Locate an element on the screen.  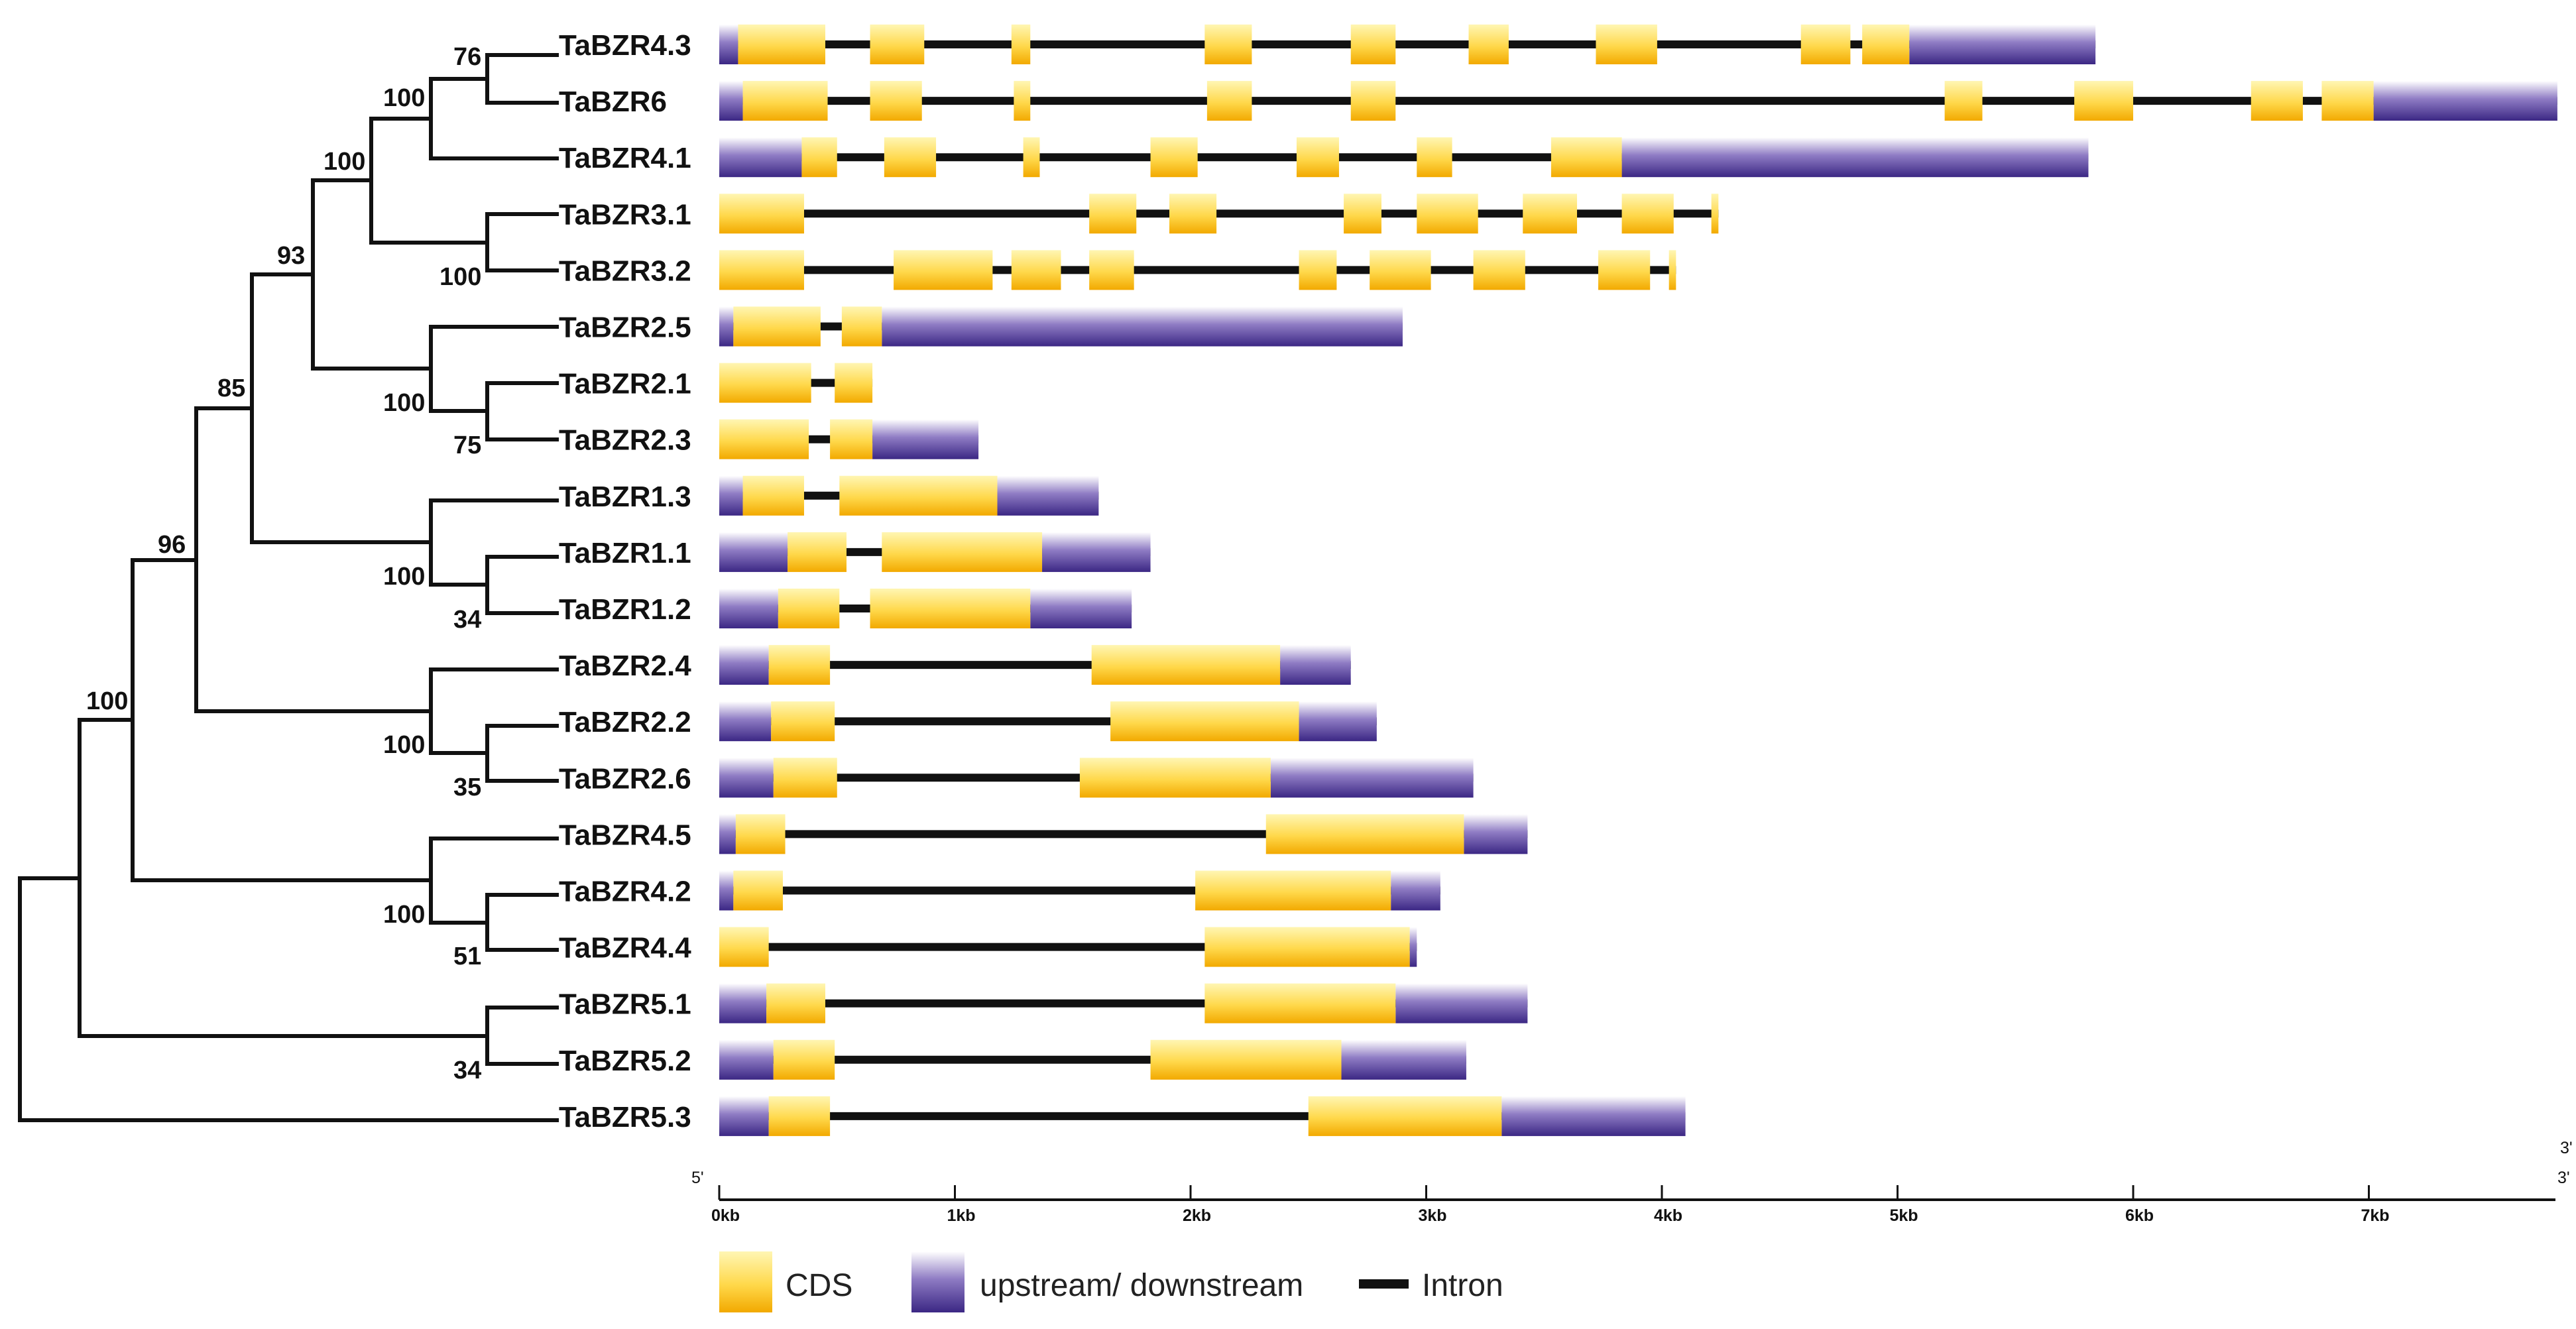
gene-row: TaBZR2.3 is located at coordinates (769, 439).